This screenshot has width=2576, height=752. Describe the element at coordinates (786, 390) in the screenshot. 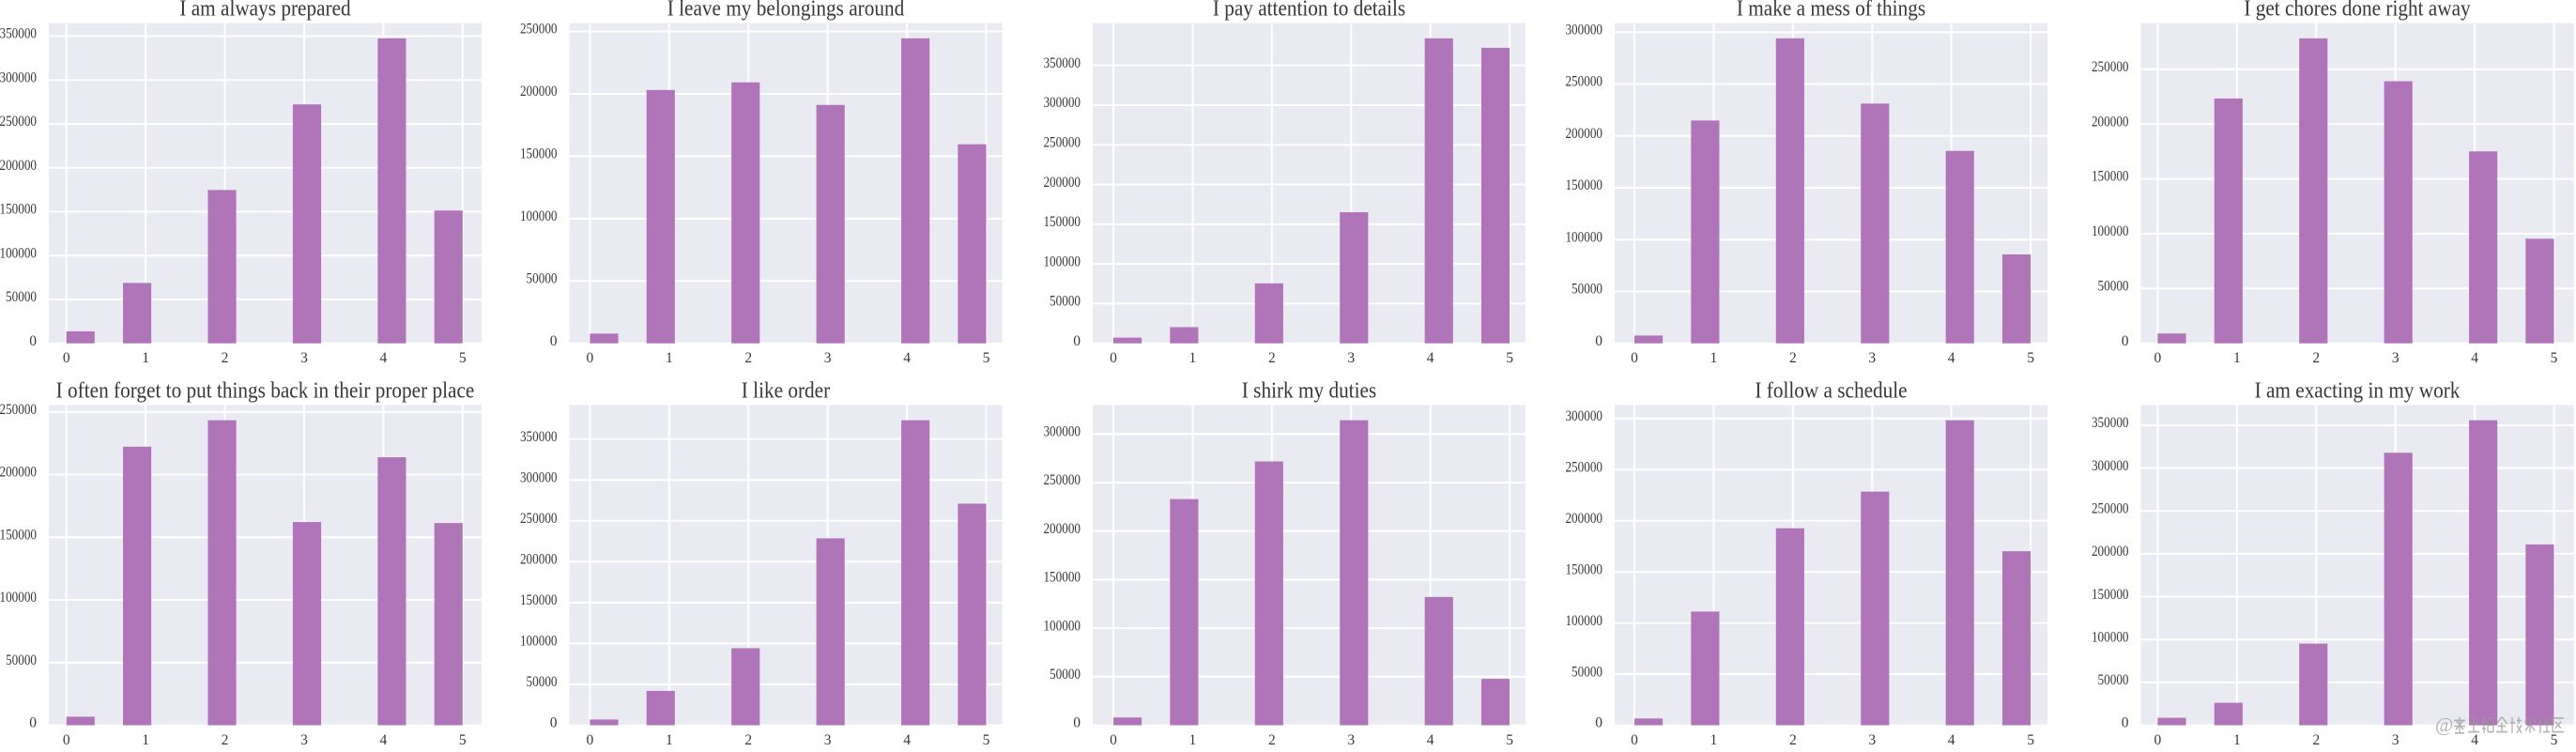

I see `svg-text: I like order` at that location.